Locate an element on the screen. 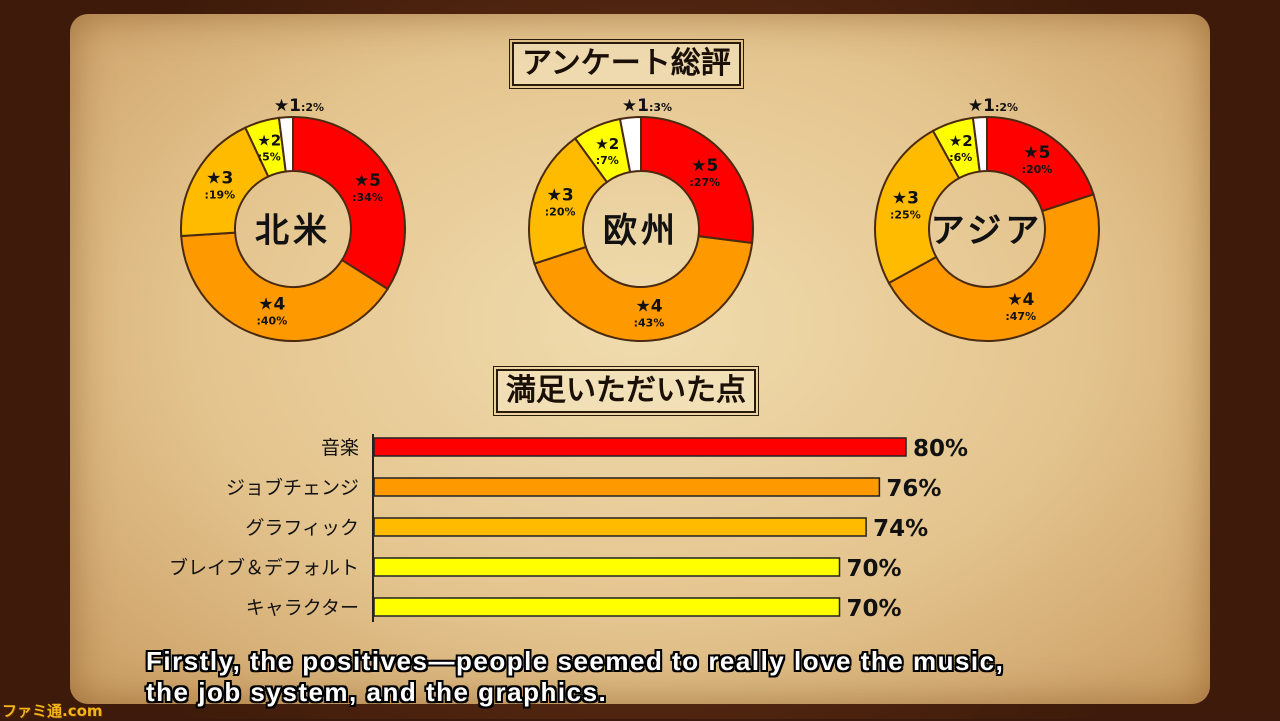  bar-category: ブレイブ＆デフォルト is located at coordinates (264, 567).